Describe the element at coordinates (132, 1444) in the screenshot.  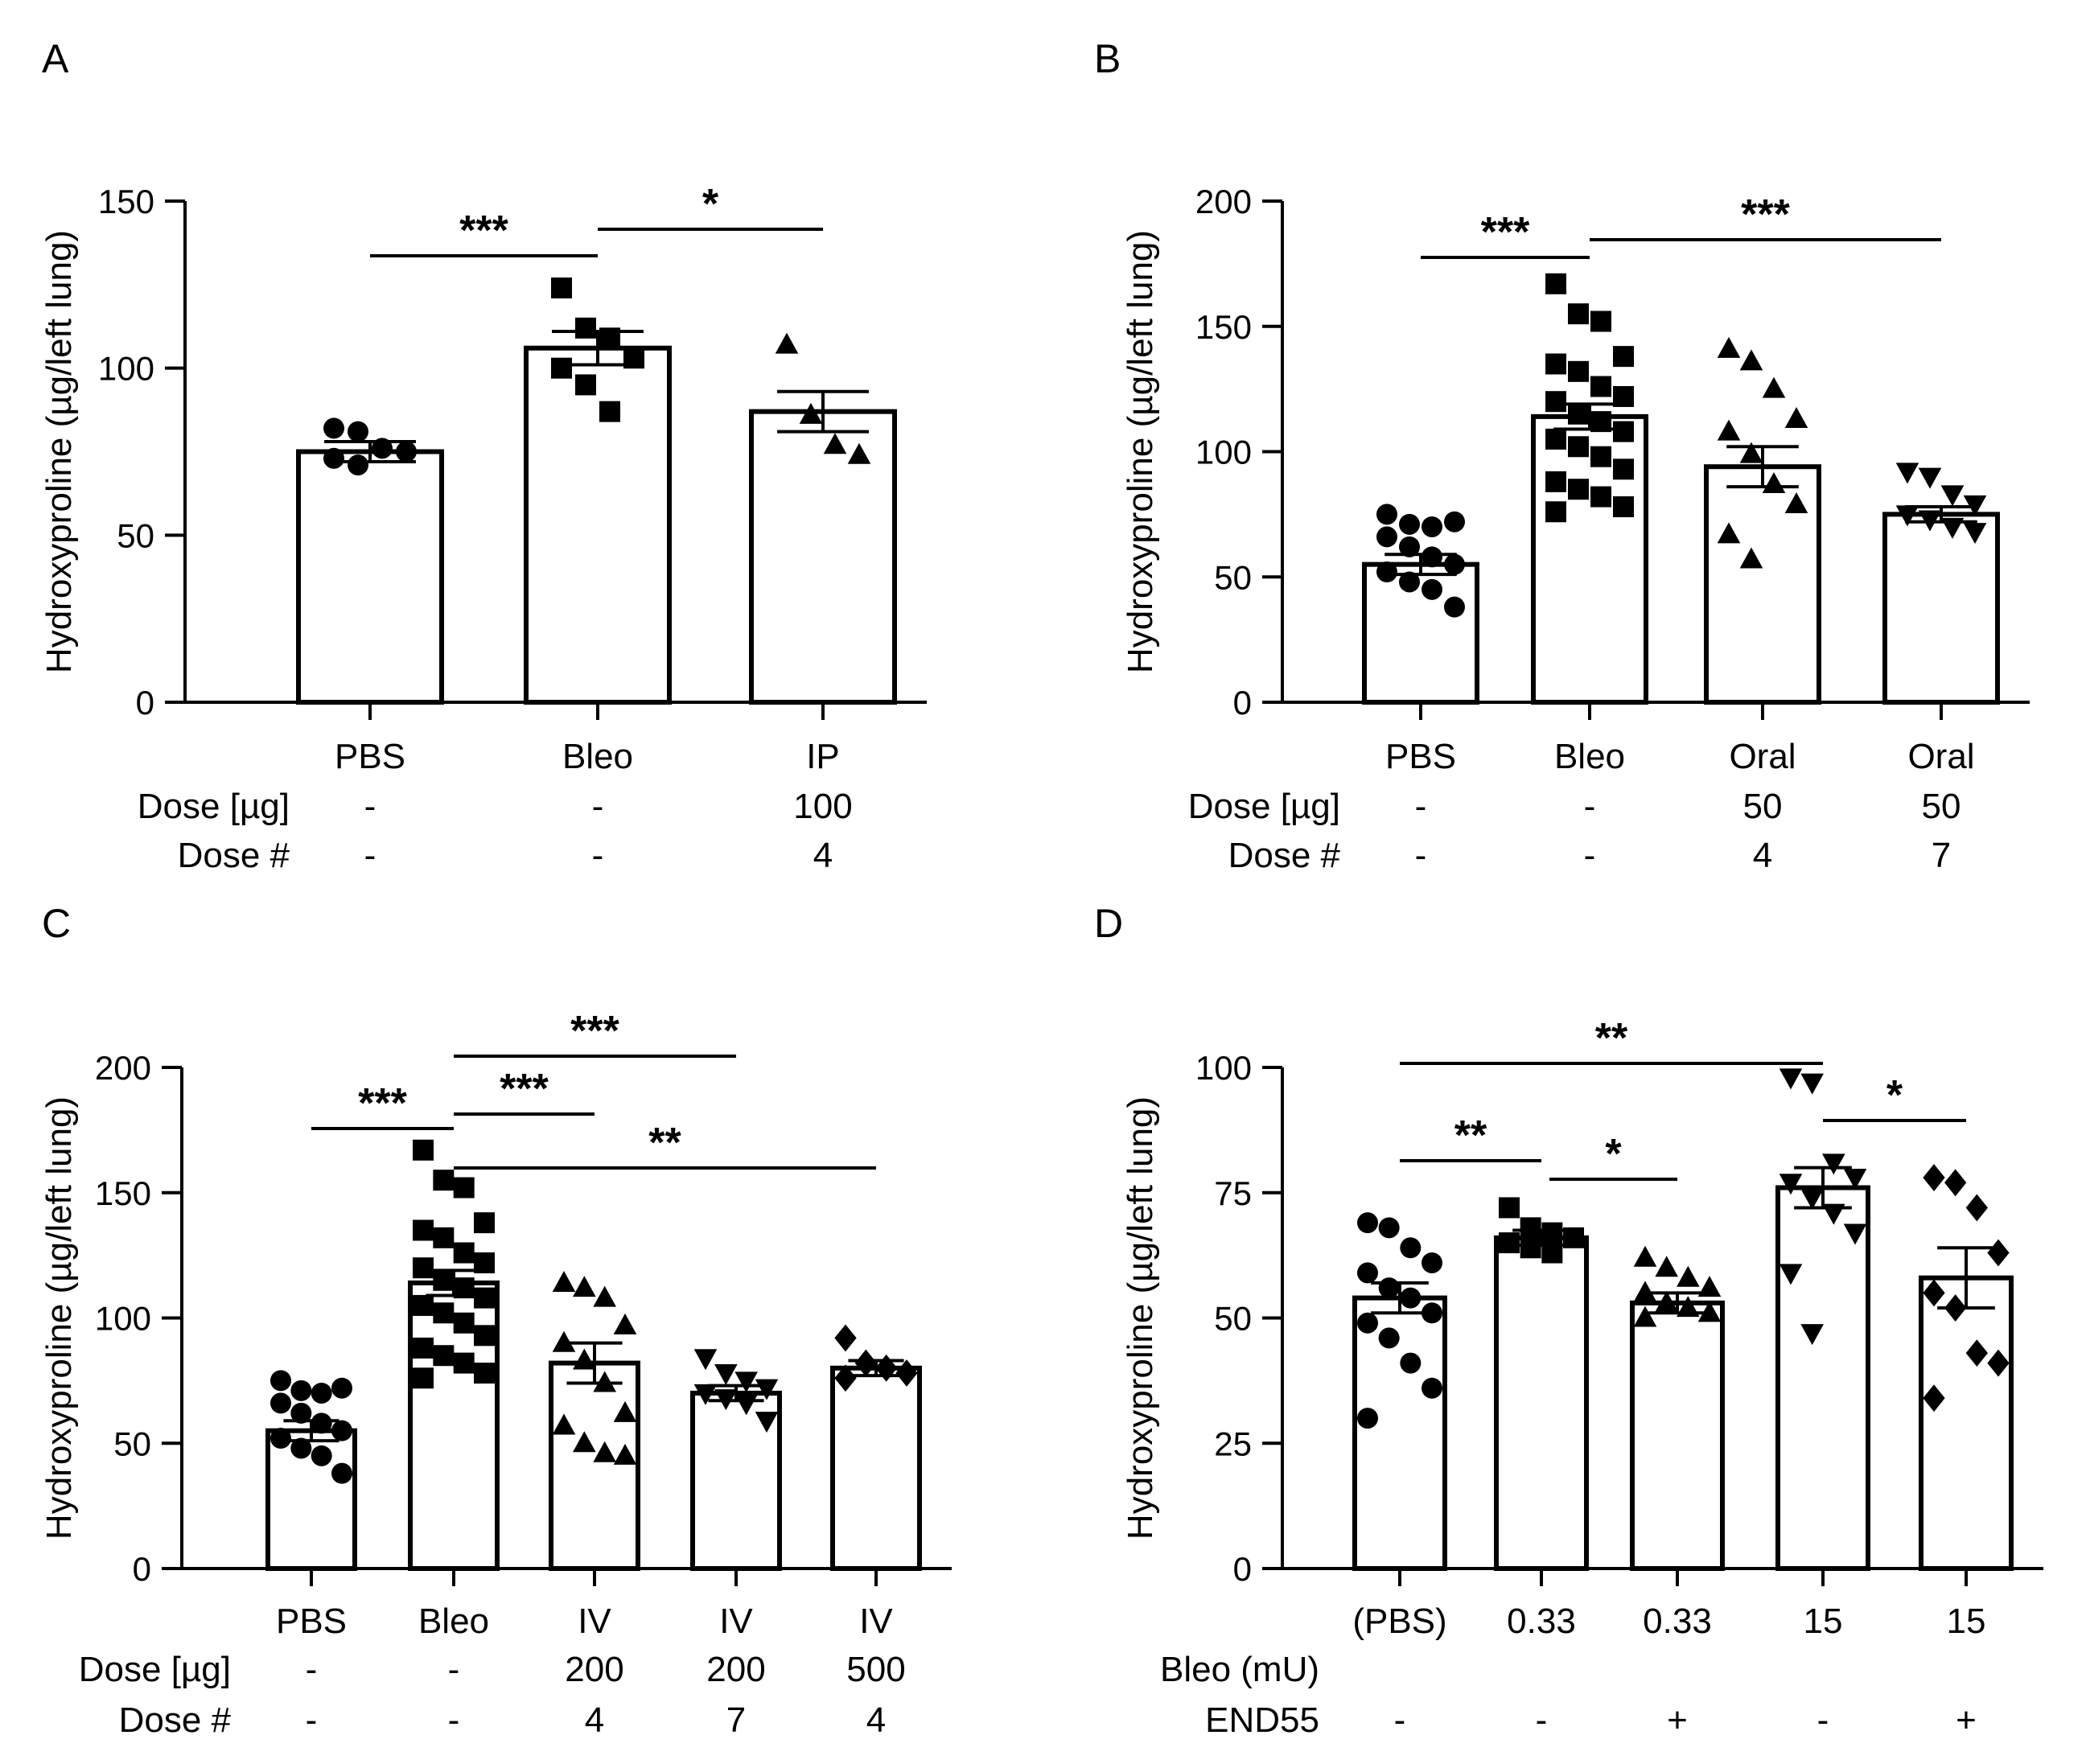
I see `y-tick-label: 50` at that location.